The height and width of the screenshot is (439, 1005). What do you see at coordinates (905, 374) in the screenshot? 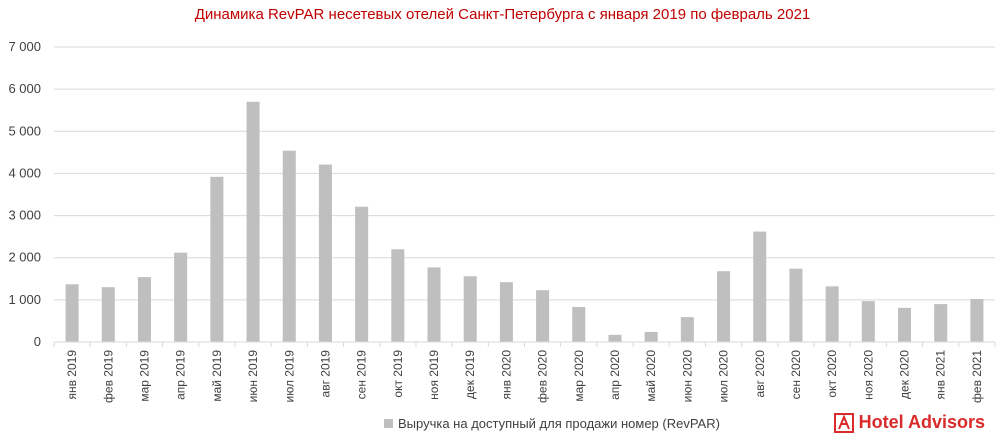
I see `x-tick-label: дек 2020` at bounding box center [905, 374].